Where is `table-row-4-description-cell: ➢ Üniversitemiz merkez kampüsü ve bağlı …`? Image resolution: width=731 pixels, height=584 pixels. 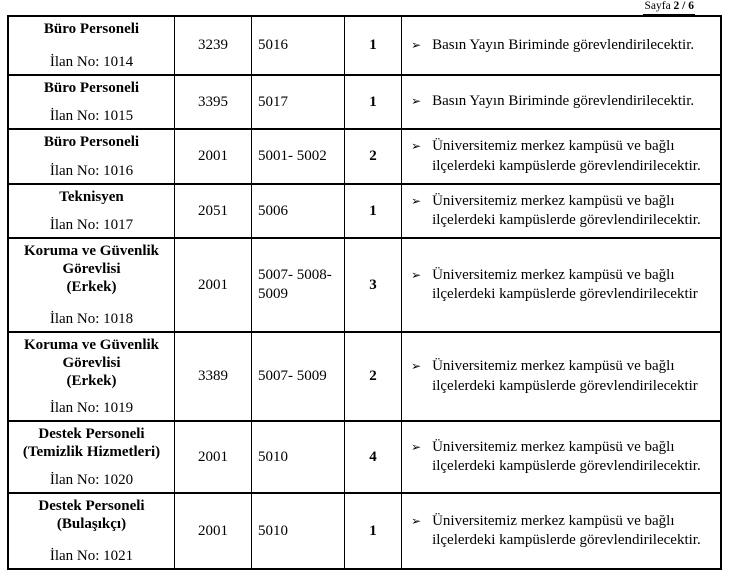 table-row-4-description-cell: ➢ Üniversitemiz merkez kampüsü ve bağlı … is located at coordinates (561, 212).